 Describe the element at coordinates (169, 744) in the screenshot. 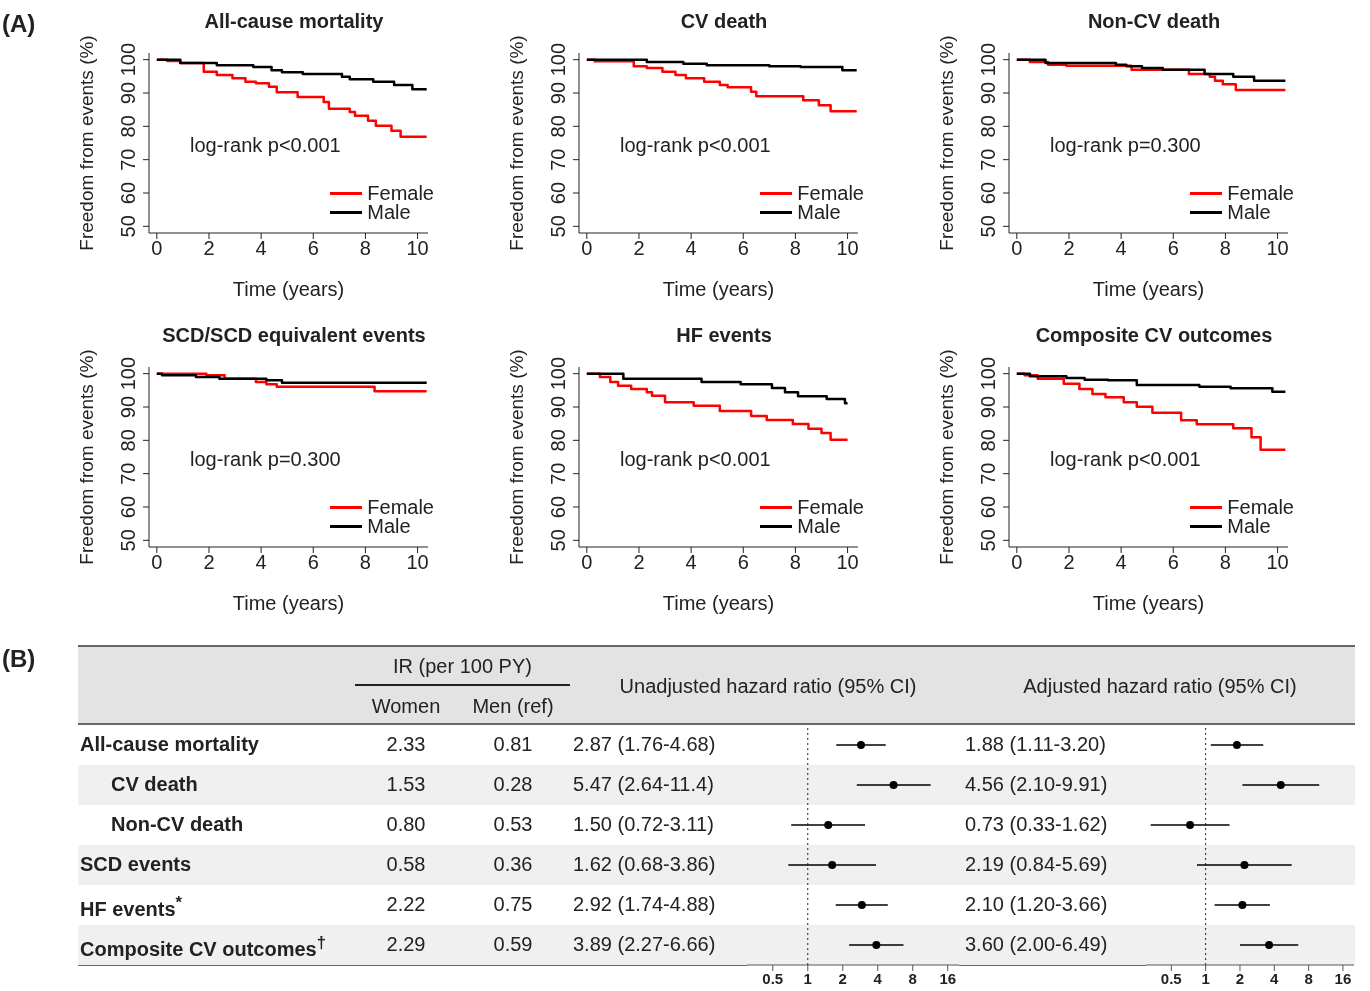

I see `category-label: All-cause mortality` at that location.